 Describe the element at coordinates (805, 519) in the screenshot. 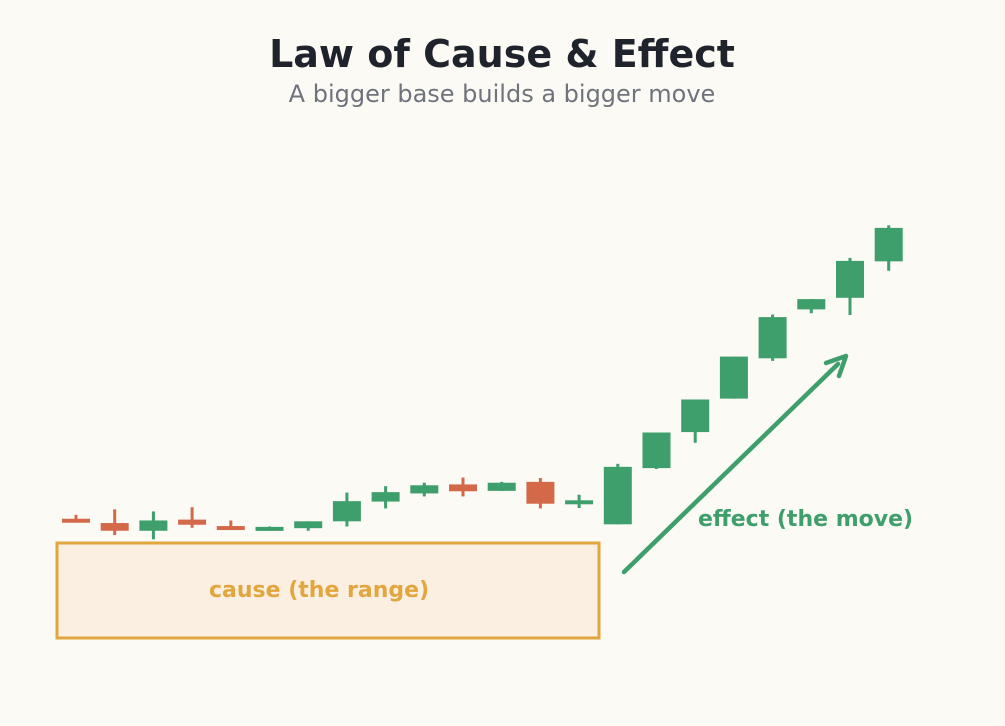

I see `effect-label: effect (the move)` at that location.